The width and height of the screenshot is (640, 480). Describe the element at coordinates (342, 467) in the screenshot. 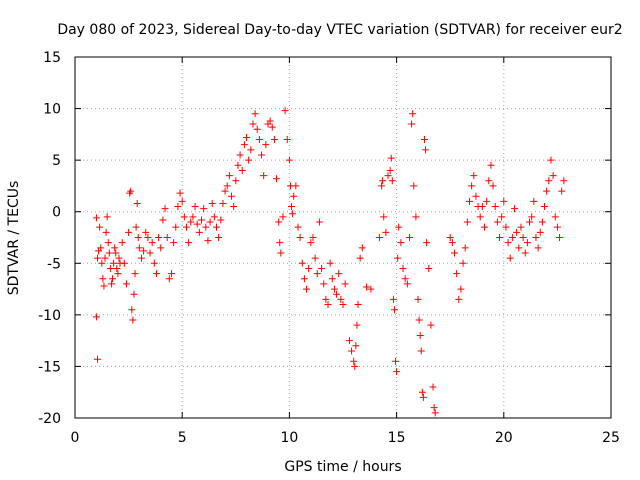

I see `x-axis-label: GPS time / hours` at that location.